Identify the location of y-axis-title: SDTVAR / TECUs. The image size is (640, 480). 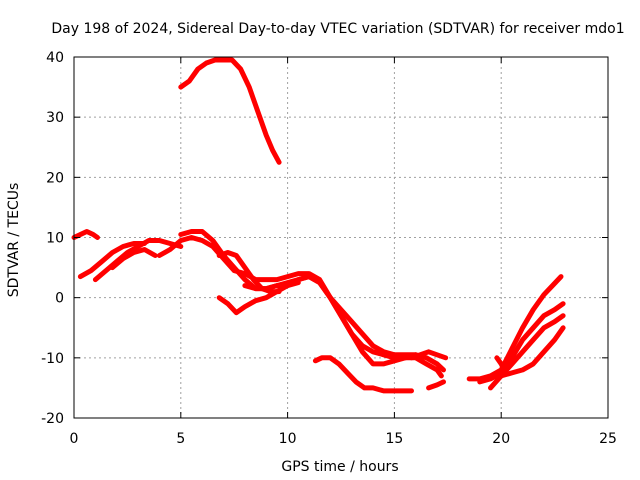
(14, 240).